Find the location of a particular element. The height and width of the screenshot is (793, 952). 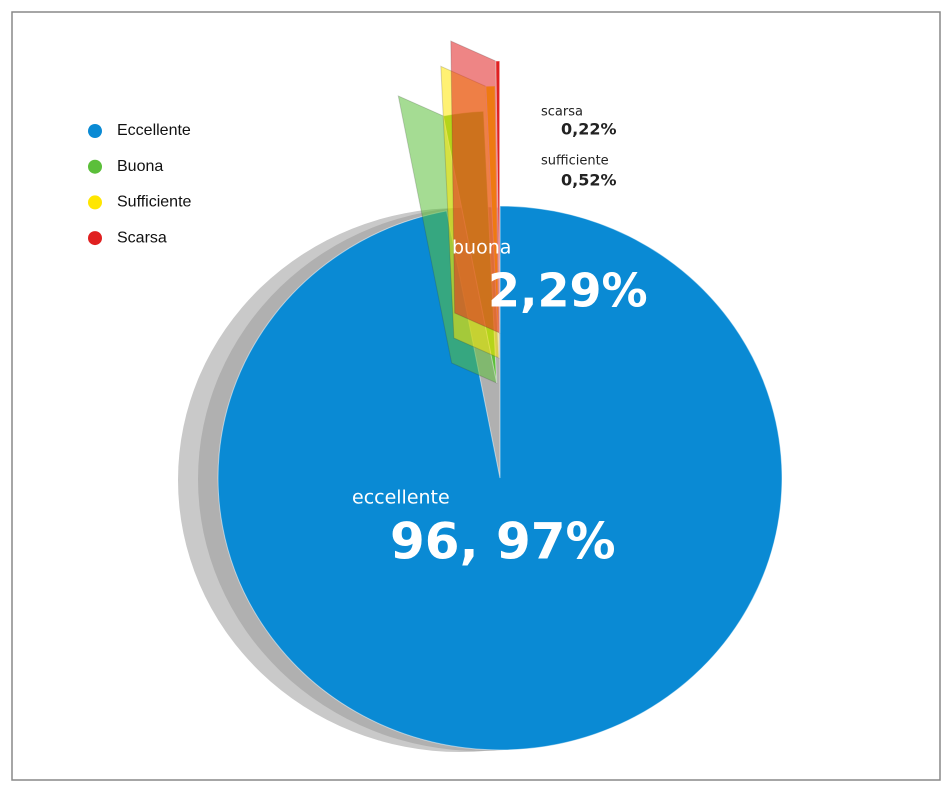

slice-label: sufficiente is located at coordinates (575, 161).